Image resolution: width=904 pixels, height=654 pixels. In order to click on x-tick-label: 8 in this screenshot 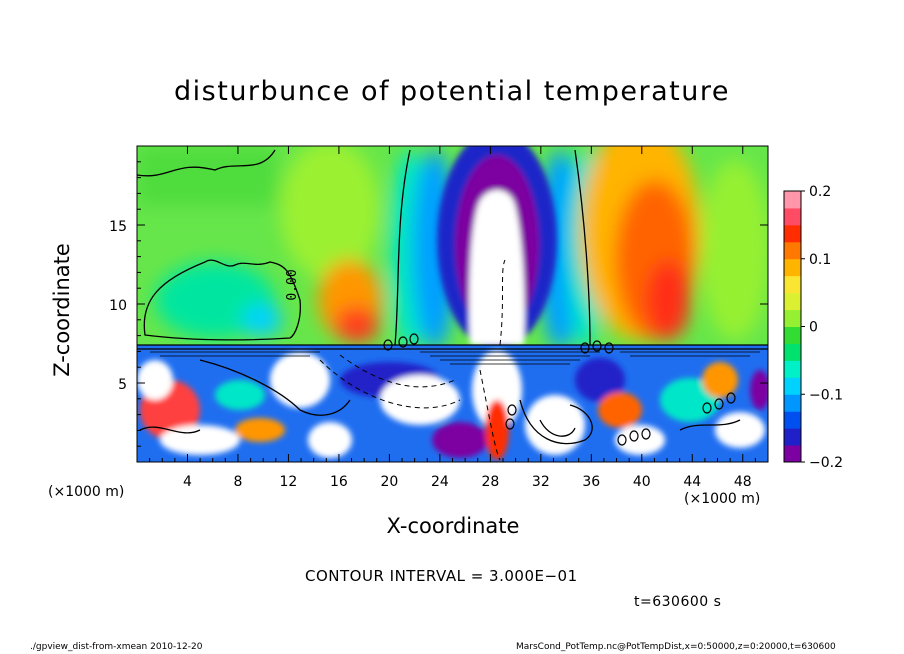, I will do `click(237, 482)`.